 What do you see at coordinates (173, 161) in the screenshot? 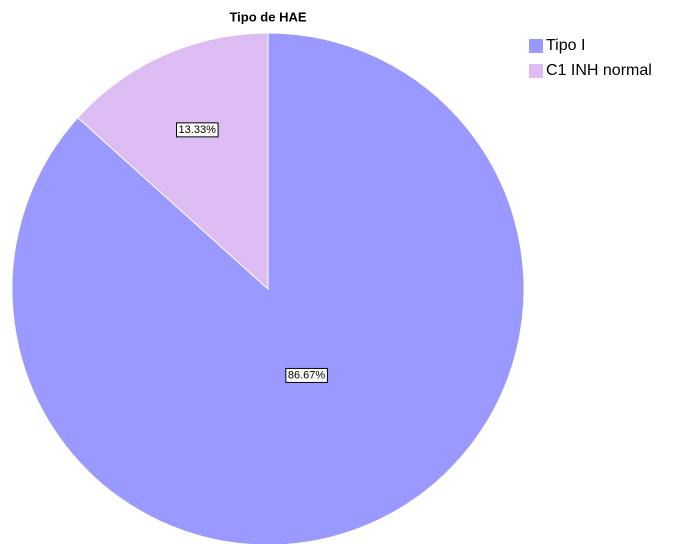
I see `pie-slice` at bounding box center [173, 161].